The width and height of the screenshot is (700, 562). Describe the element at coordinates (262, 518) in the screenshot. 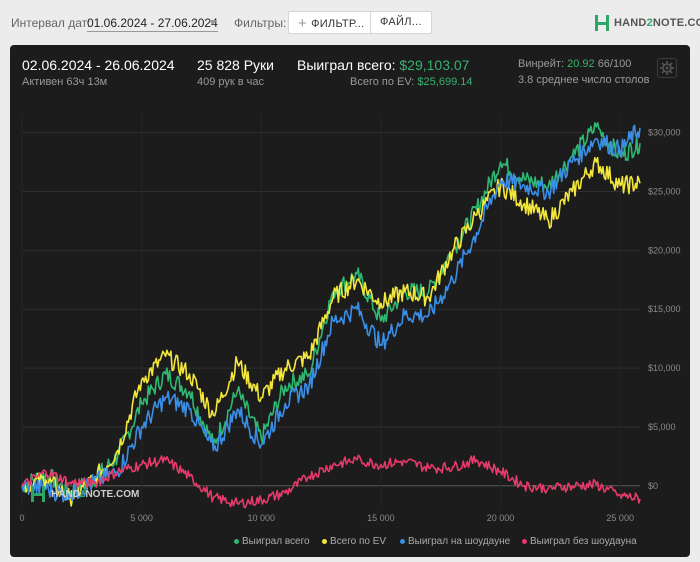

I see `x-tick-label: 10 000` at that location.